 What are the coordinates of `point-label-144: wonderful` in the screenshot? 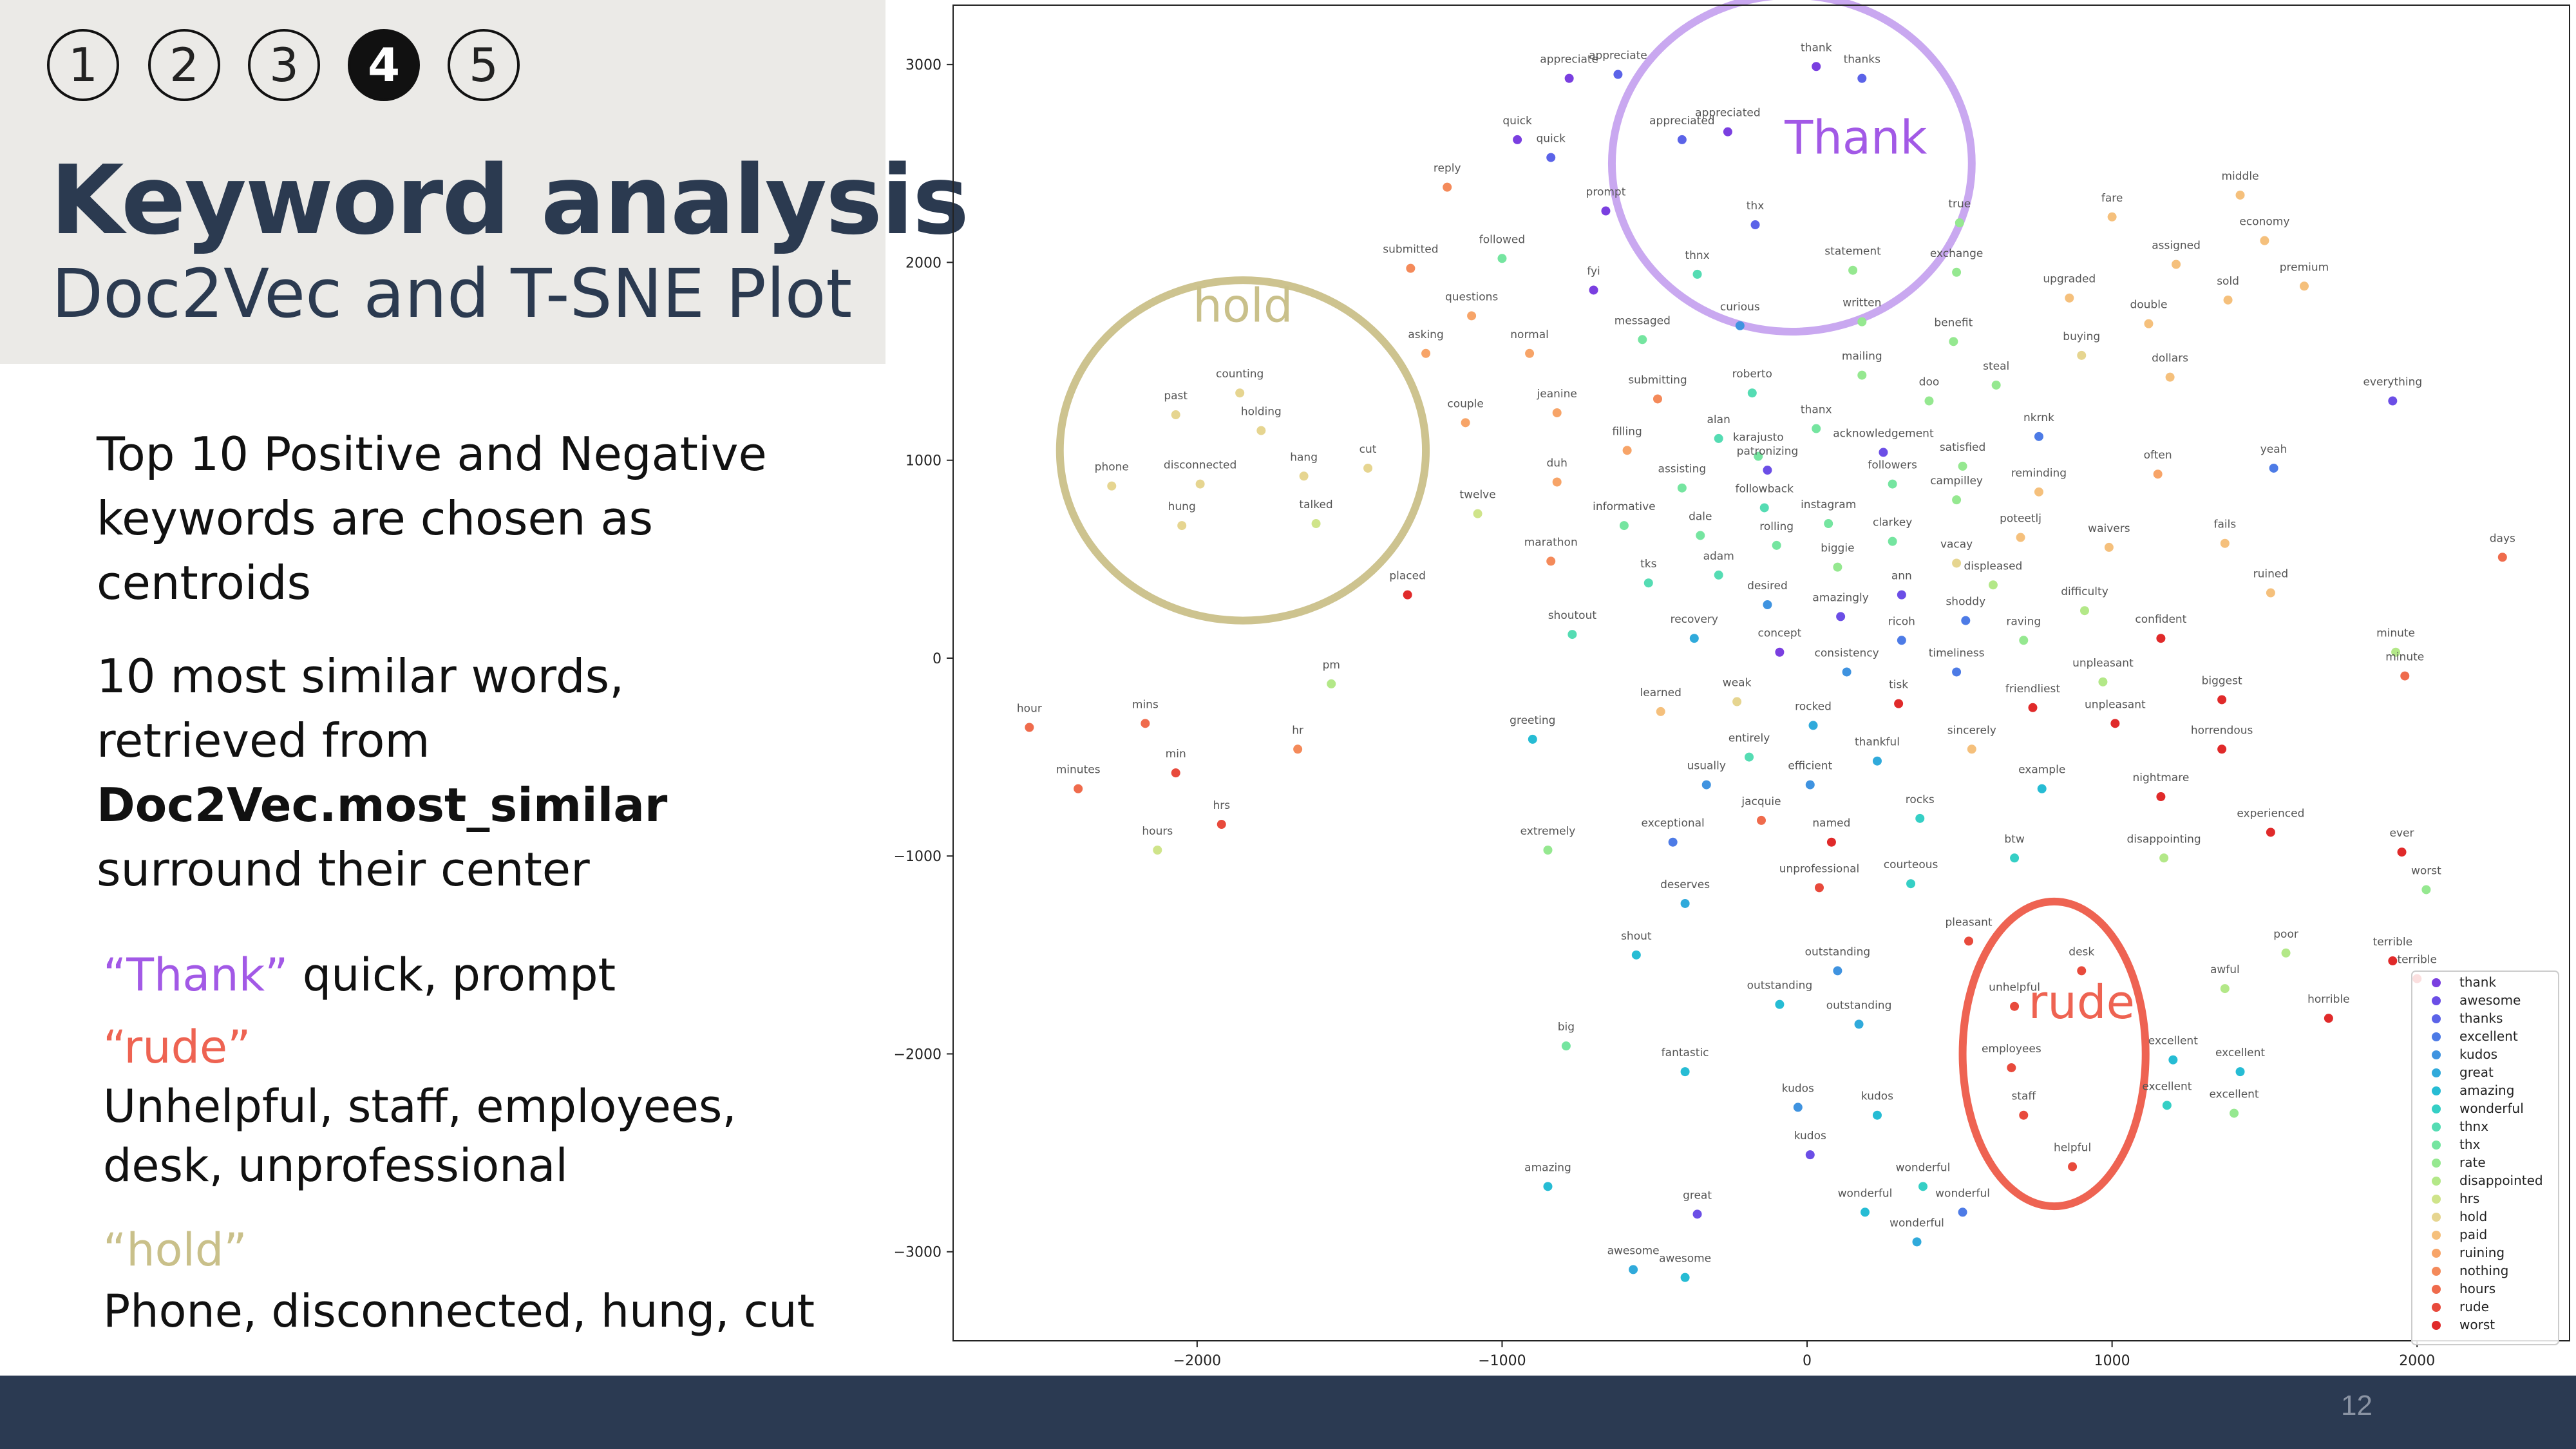 It's located at (1923, 1167).